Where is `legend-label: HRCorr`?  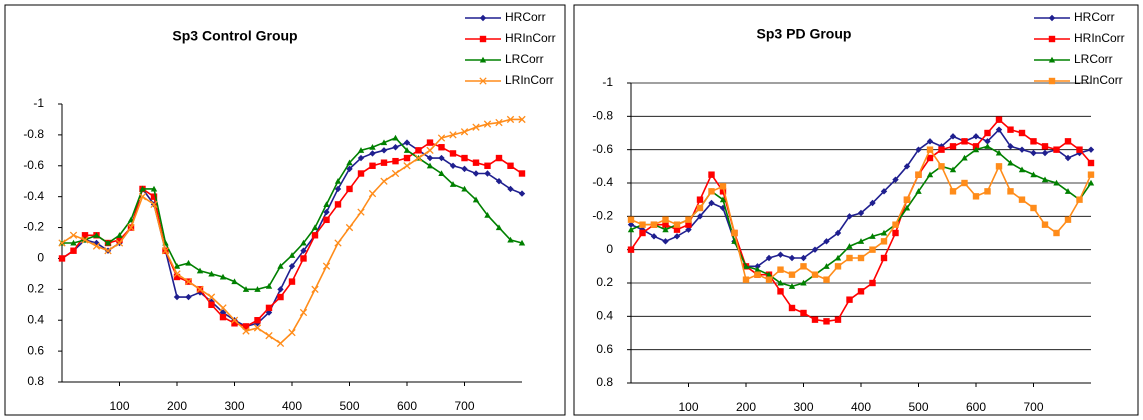 legend-label: HRCorr is located at coordinates (1094, 17).